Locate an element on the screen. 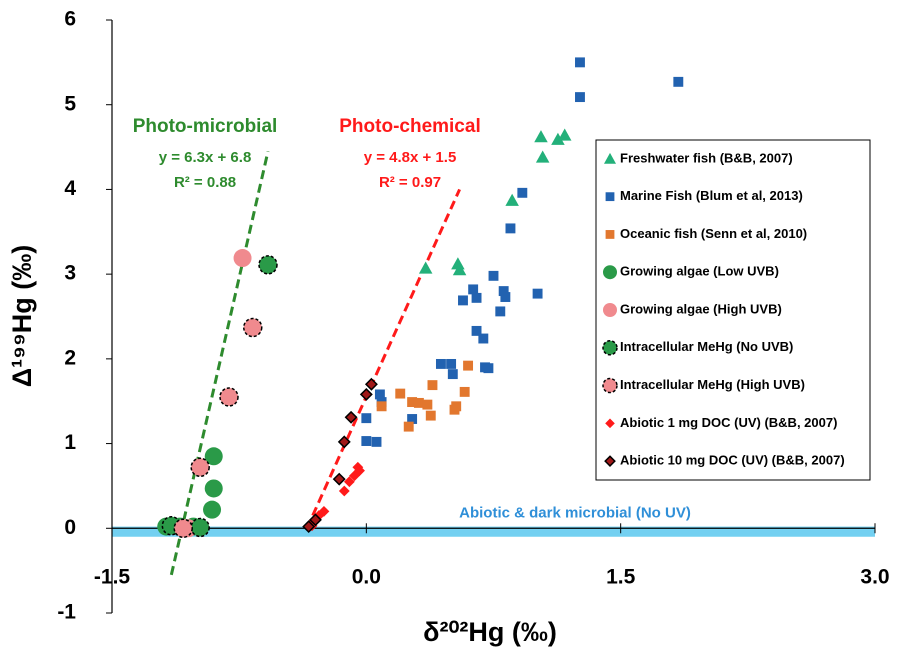  legend-label: Freshwater fish (B&B, 2007) is located at coordinates (706, 157).